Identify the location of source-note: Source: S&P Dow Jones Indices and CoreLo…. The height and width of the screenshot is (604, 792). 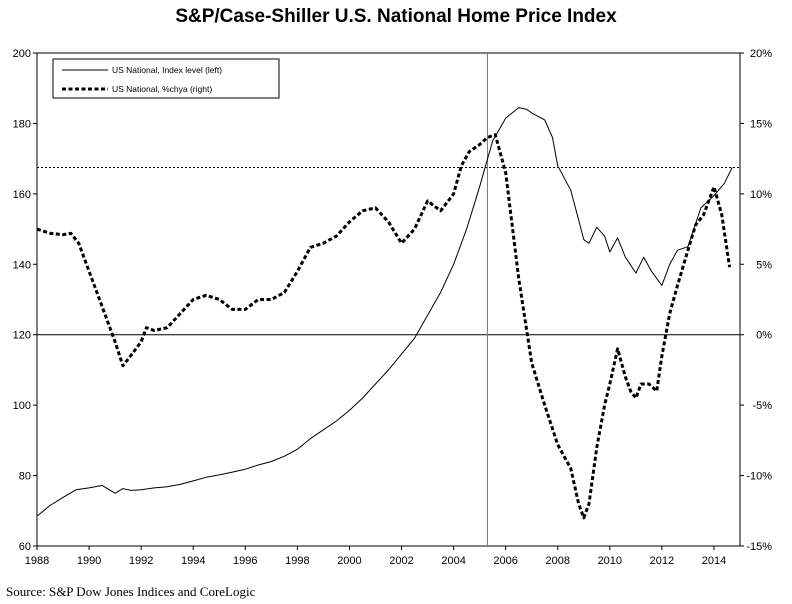
(131, 591).